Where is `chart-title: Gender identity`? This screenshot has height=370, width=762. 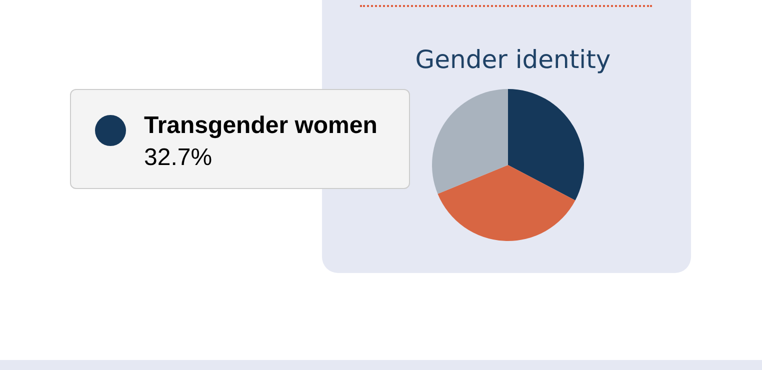
chart-title: Gender identity is located at coordinates (513, 59).